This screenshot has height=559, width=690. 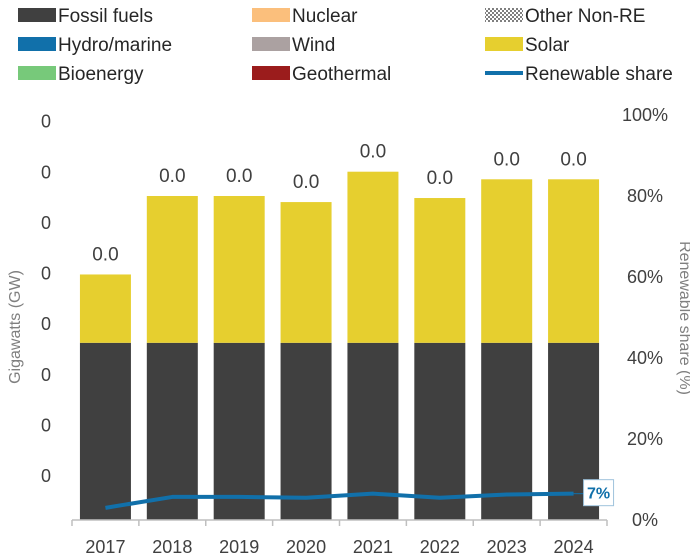 I want to click on bar-solar-2017, so click(x=105, y=308).